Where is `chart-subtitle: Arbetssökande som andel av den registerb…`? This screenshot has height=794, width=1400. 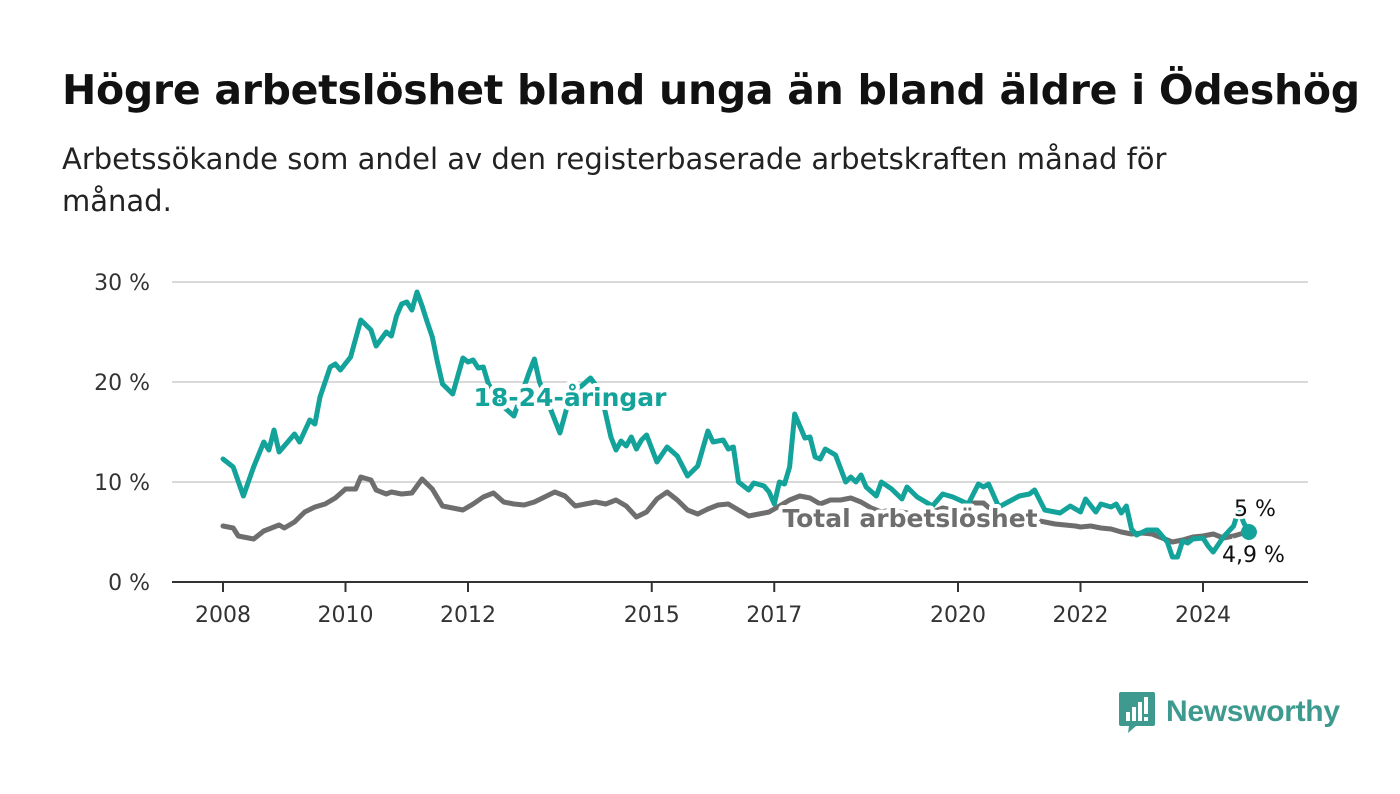 chart-subtitle: Arbetssökande som andel av den registerb… is located at coordinates (614, 180).